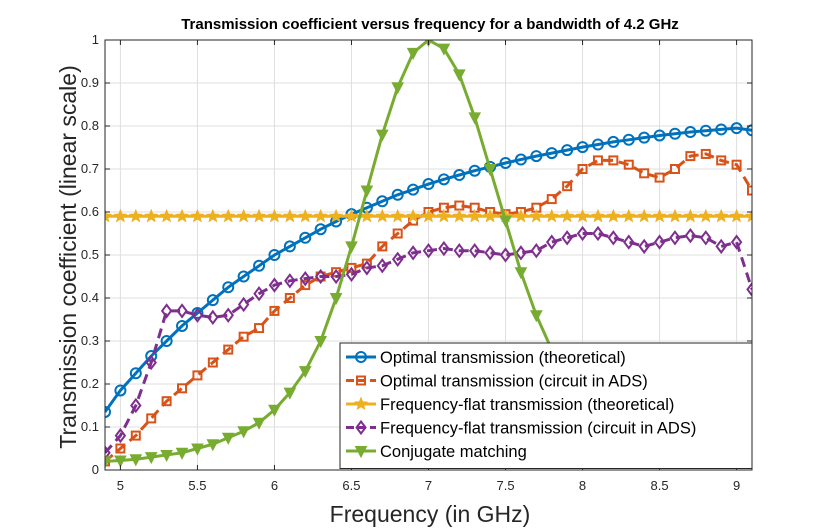 The image size is (830, 528). I want to click on legend-item-4-marker, so click(361, 427).